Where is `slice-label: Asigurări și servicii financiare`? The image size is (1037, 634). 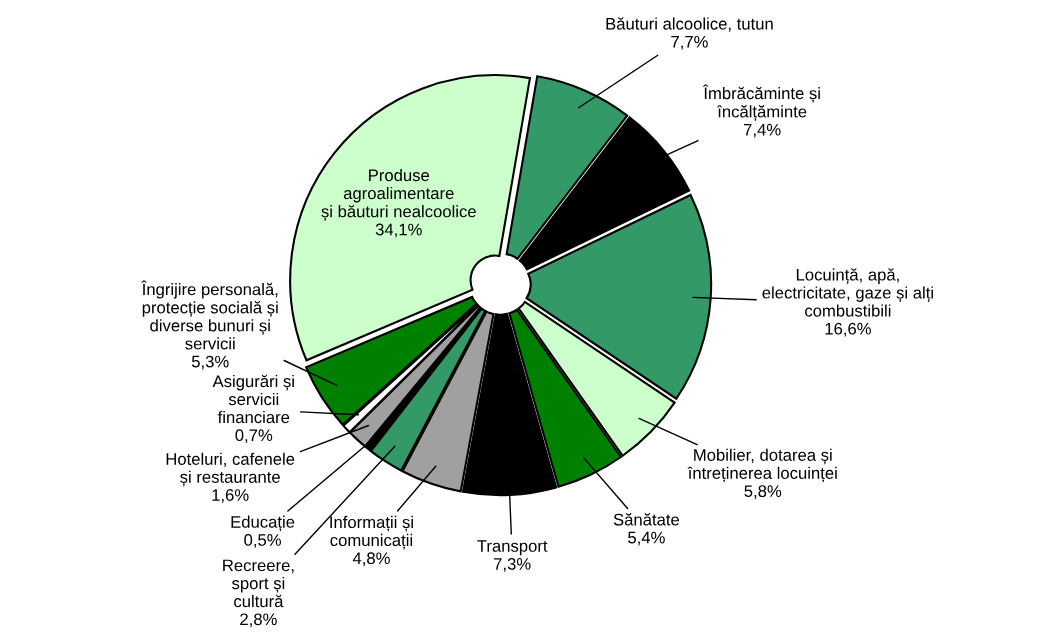 slice-label: Asigurări și servicii financiare is located at coordinates (253, 399).